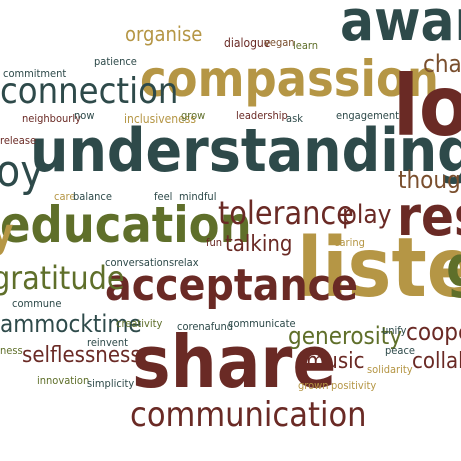 This screenshot has height=461, width=461. Describe the element at coordinates (379, 268) in the screenshot. I see `word-listen: listen` at that location.